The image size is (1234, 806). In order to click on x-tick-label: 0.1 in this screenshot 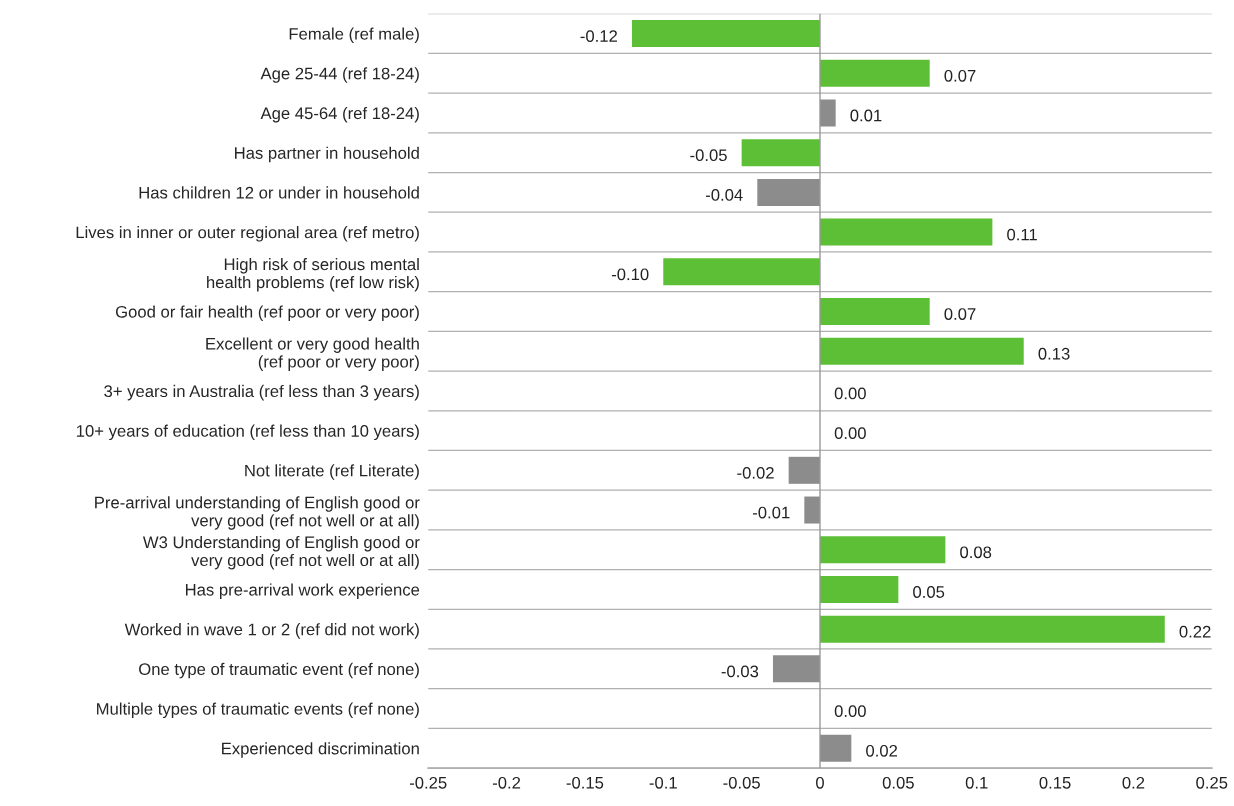, I will do `click(976, 782)`.